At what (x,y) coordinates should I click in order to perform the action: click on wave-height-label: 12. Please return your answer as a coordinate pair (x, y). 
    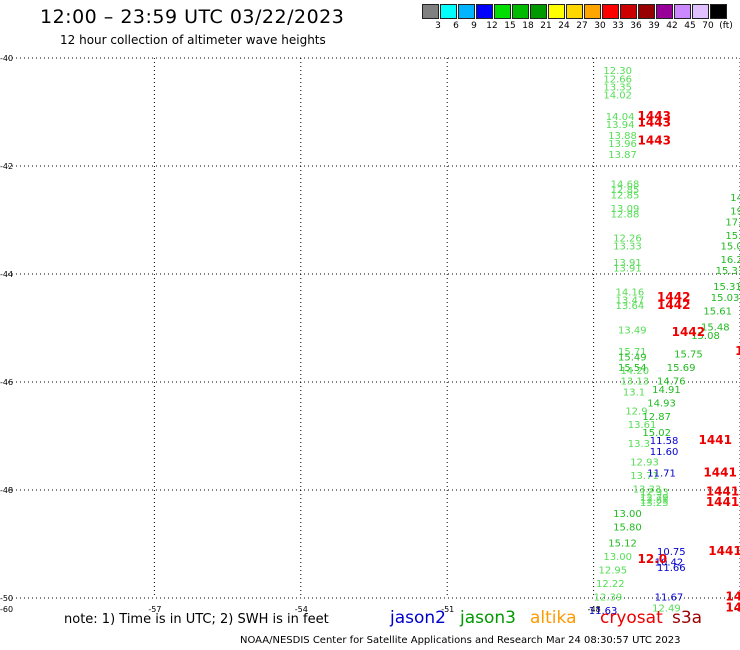
    Looking at the image, I should click on (737, 351).